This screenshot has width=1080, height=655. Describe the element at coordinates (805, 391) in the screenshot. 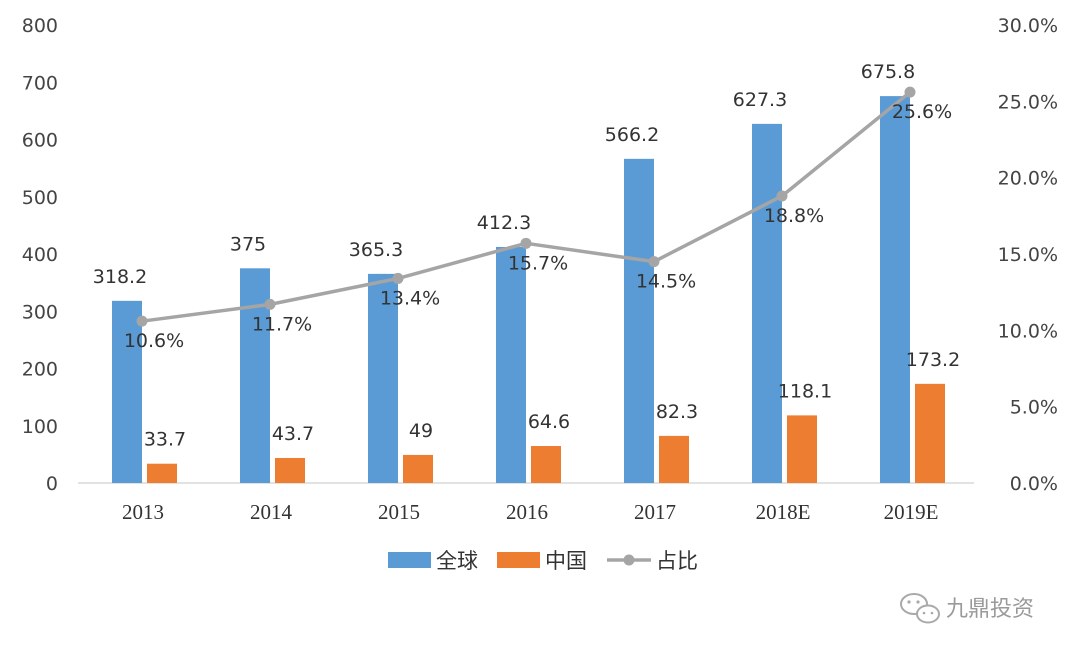

I see `china-value-label: 118.1` at that location.